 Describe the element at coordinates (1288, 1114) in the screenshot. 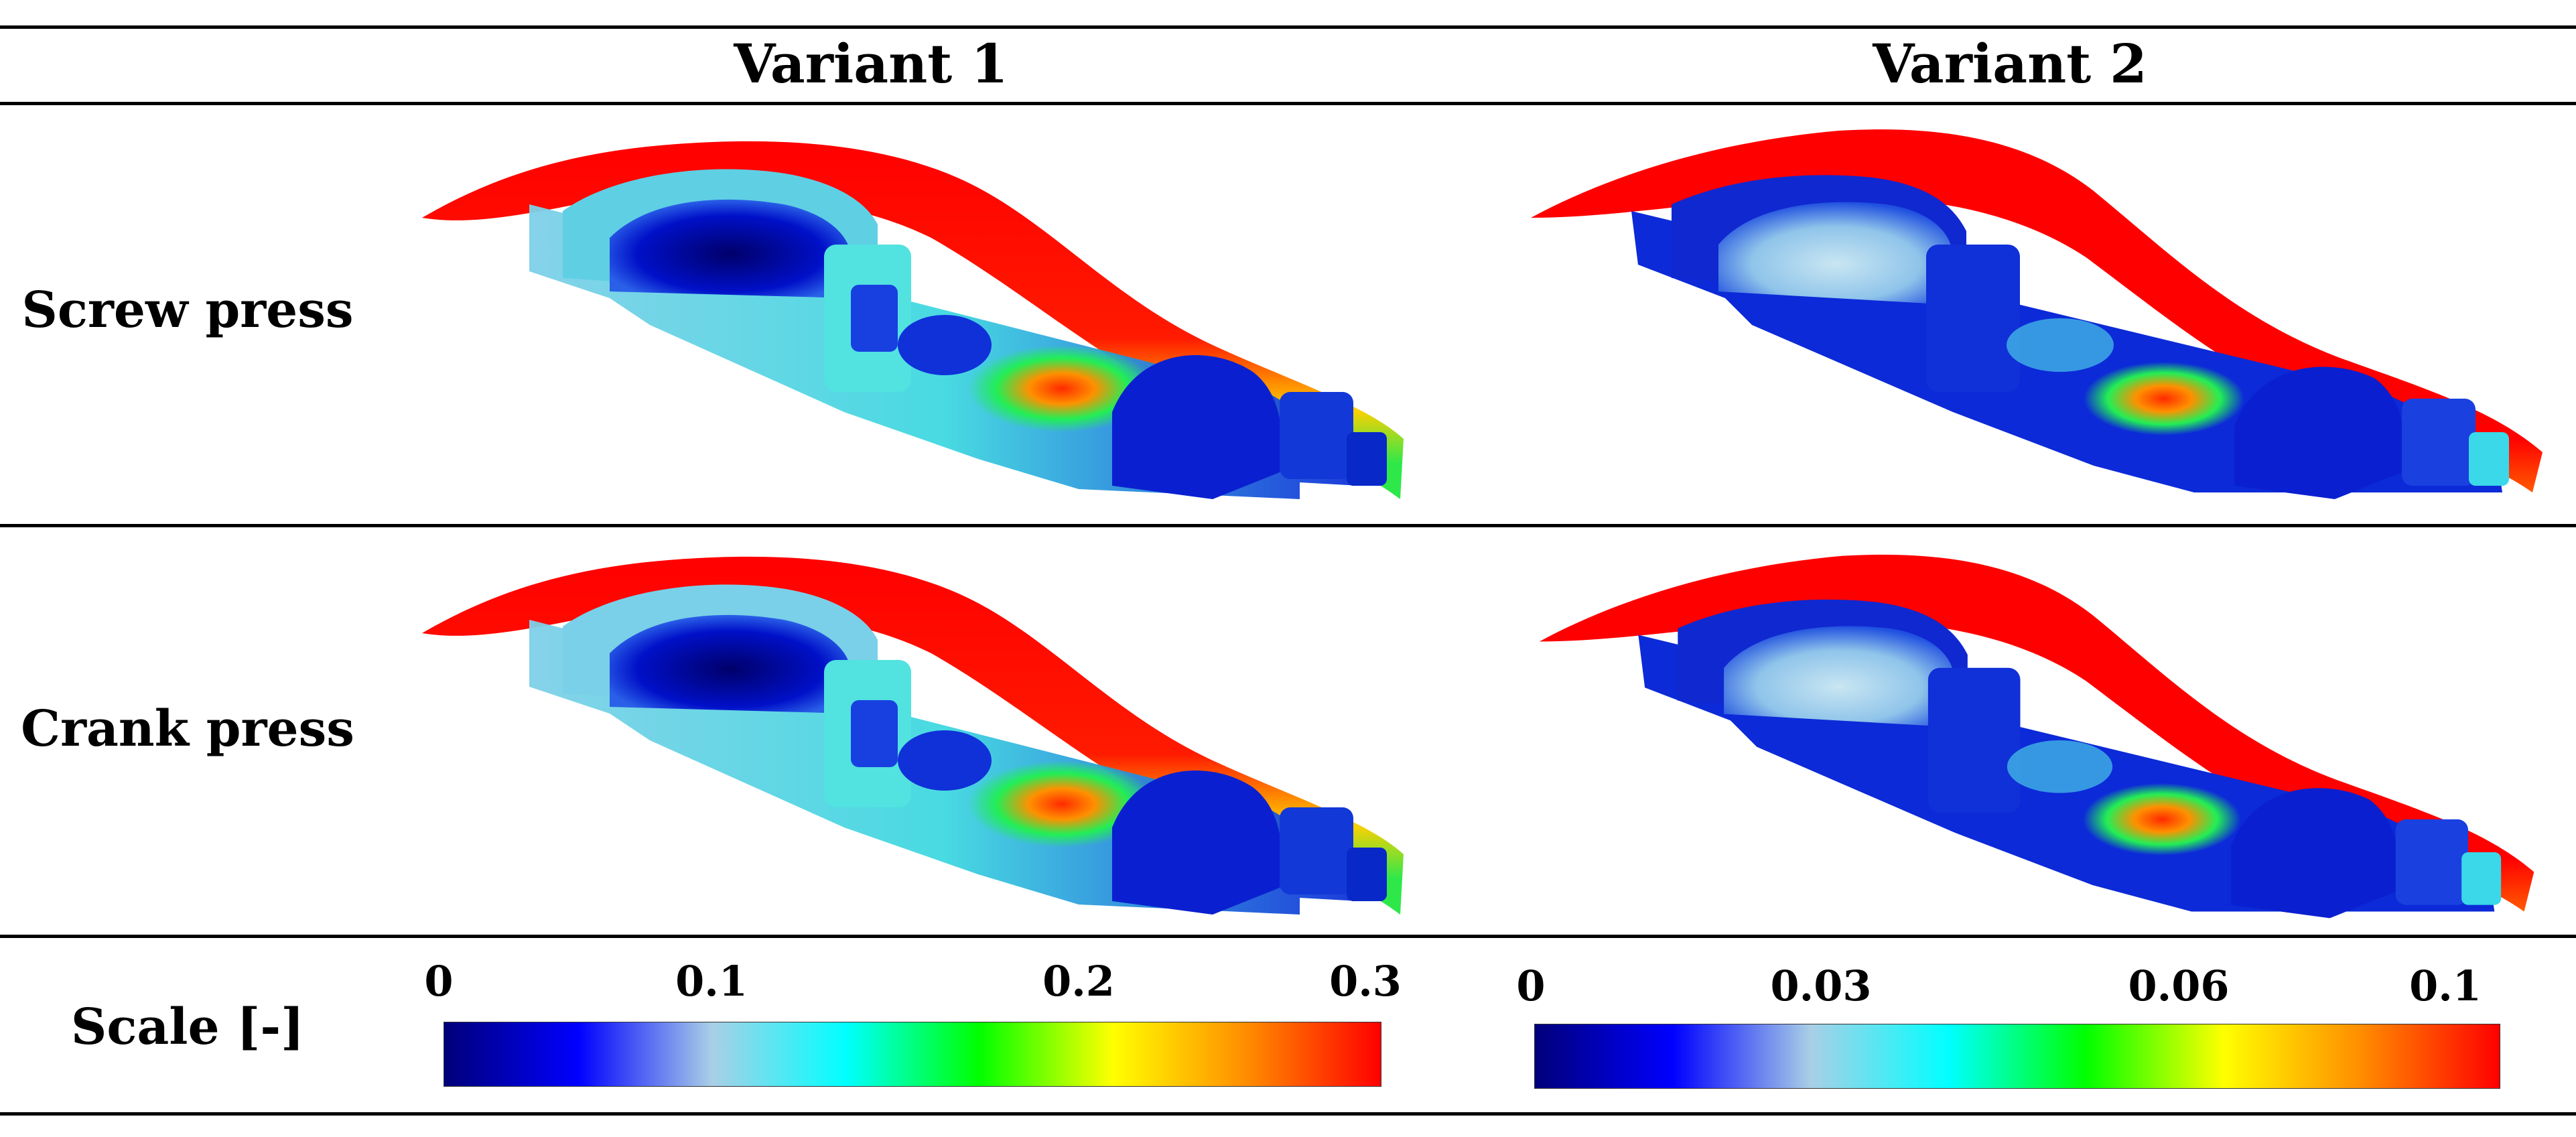

I see `bottom-rule` at that location.